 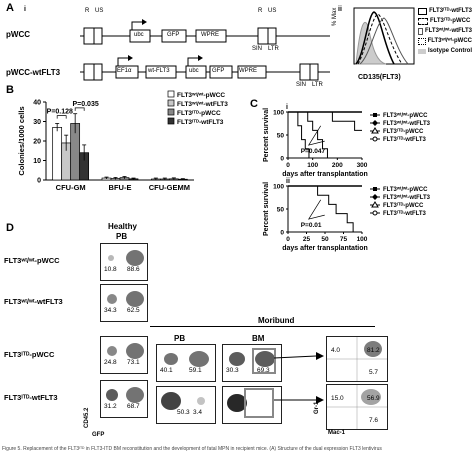 What do you see at coordinates (276, 320) in the screenshot?
I see `moribund-header: Moribund` at bounding box center [276, 320].